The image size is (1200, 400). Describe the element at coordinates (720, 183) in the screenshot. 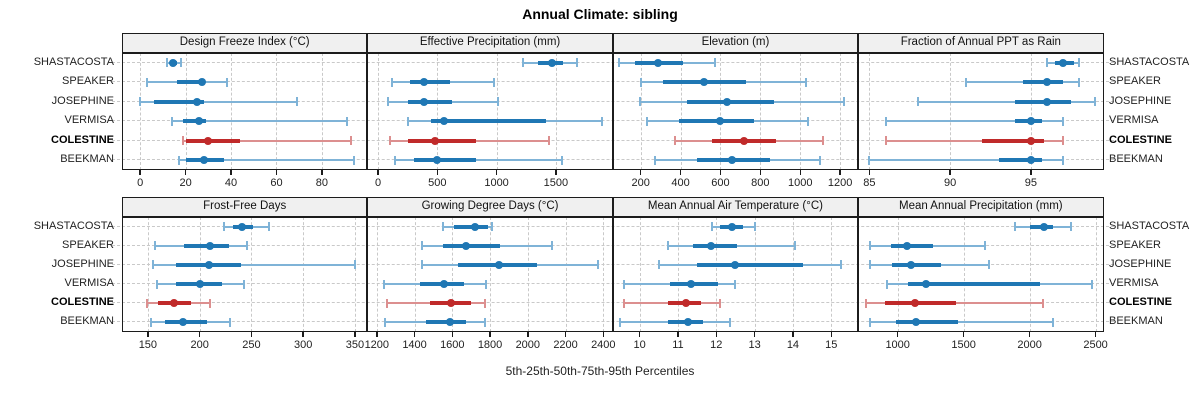

I see `axis-tick-label: 600` at that location.